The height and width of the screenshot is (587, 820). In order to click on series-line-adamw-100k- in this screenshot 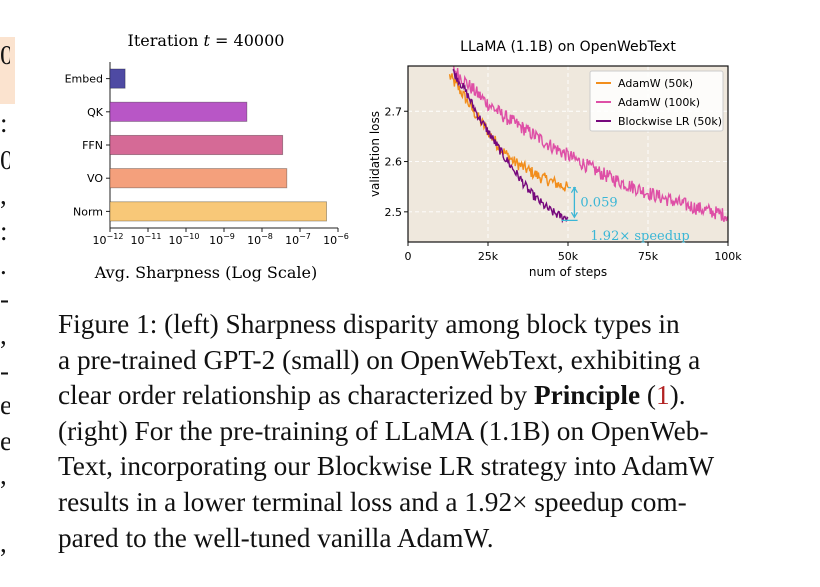, I will do `click(590, 144)`.